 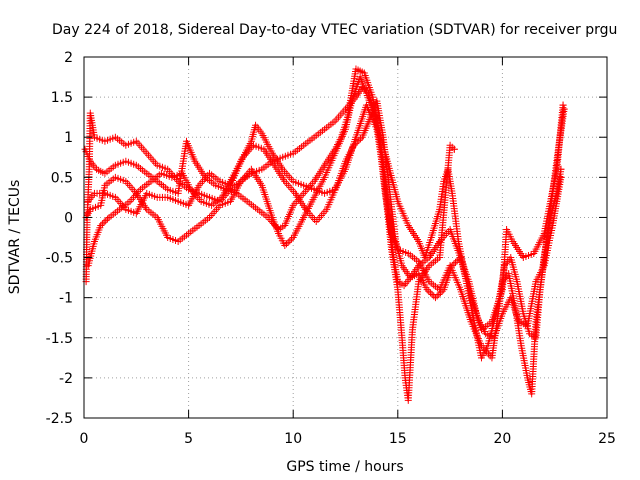 I want to click on y-tick-label: 1, so click(x=68, y=138).